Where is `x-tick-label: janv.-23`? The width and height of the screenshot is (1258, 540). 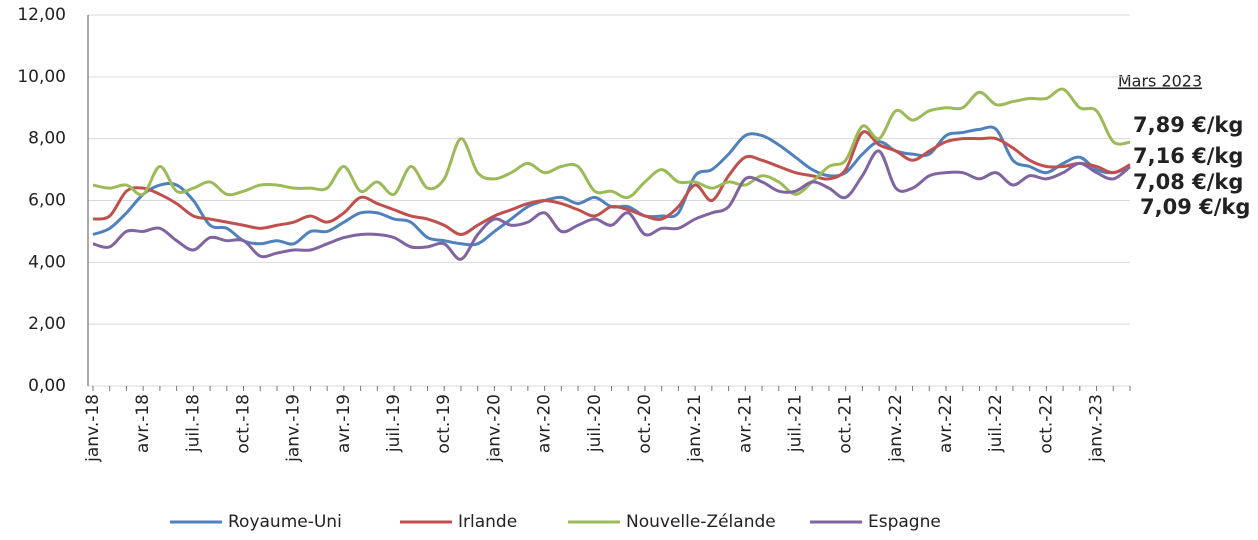
x-tick-label: janv.-23 is located at coordinates (1097, 428).